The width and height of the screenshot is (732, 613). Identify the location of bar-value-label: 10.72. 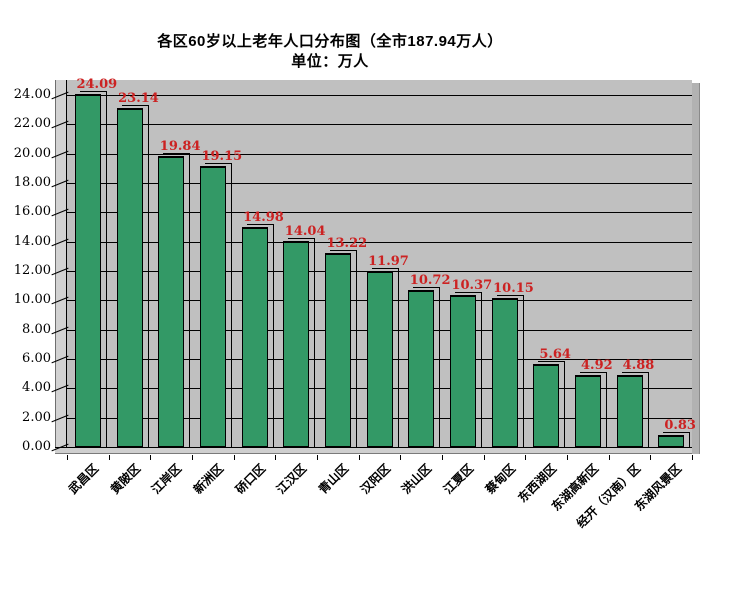
(430, 280).